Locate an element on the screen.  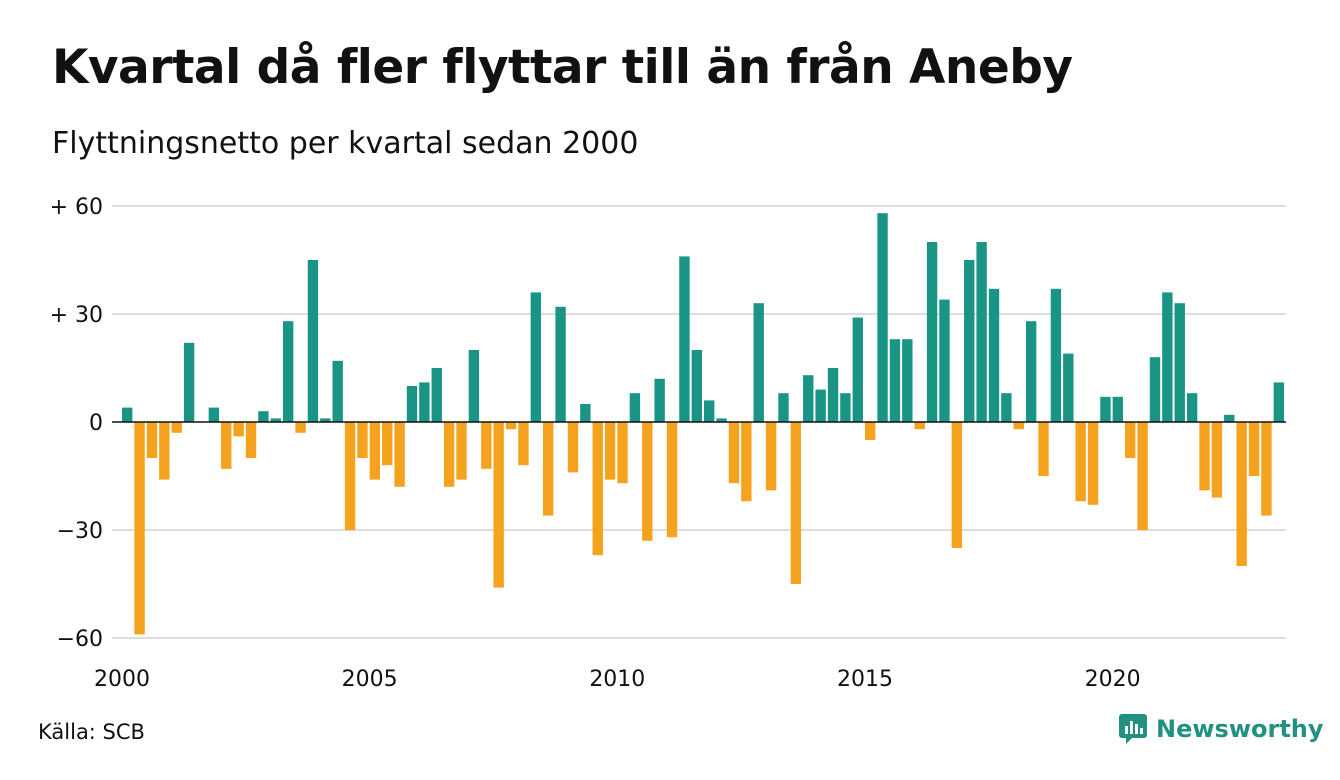
x-tick-label: 2000 is located at coordinates (122, 679).